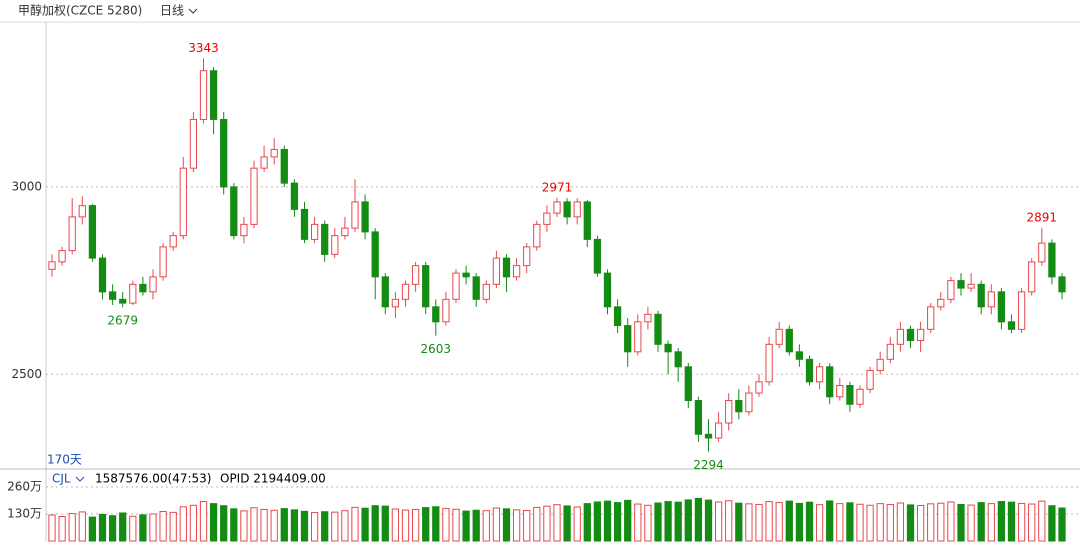  I want to click on volume-tick-label: 130万, so click(24, 514).